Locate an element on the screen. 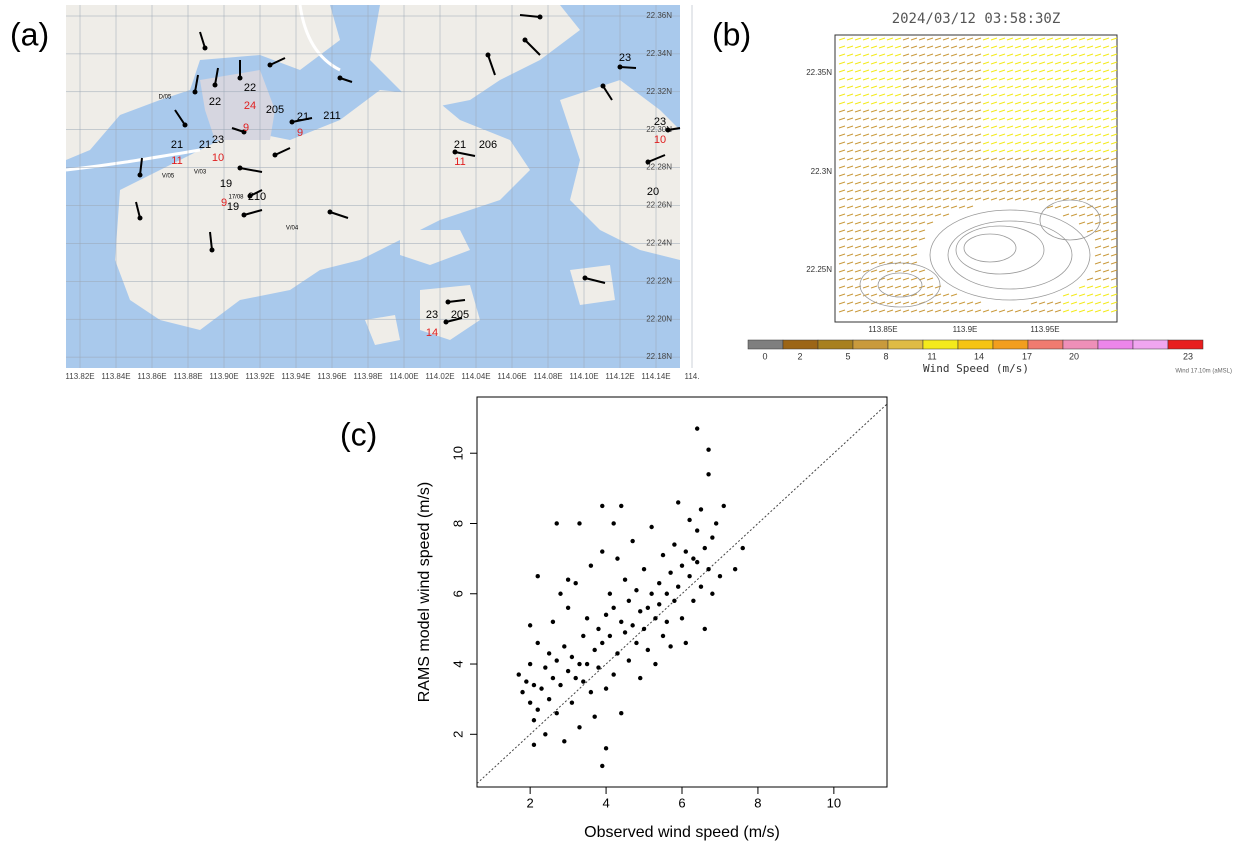 Image resolution: width=1233 pixels, height=845 pixels. station-label: 24 is located at coordinates (250, 106).